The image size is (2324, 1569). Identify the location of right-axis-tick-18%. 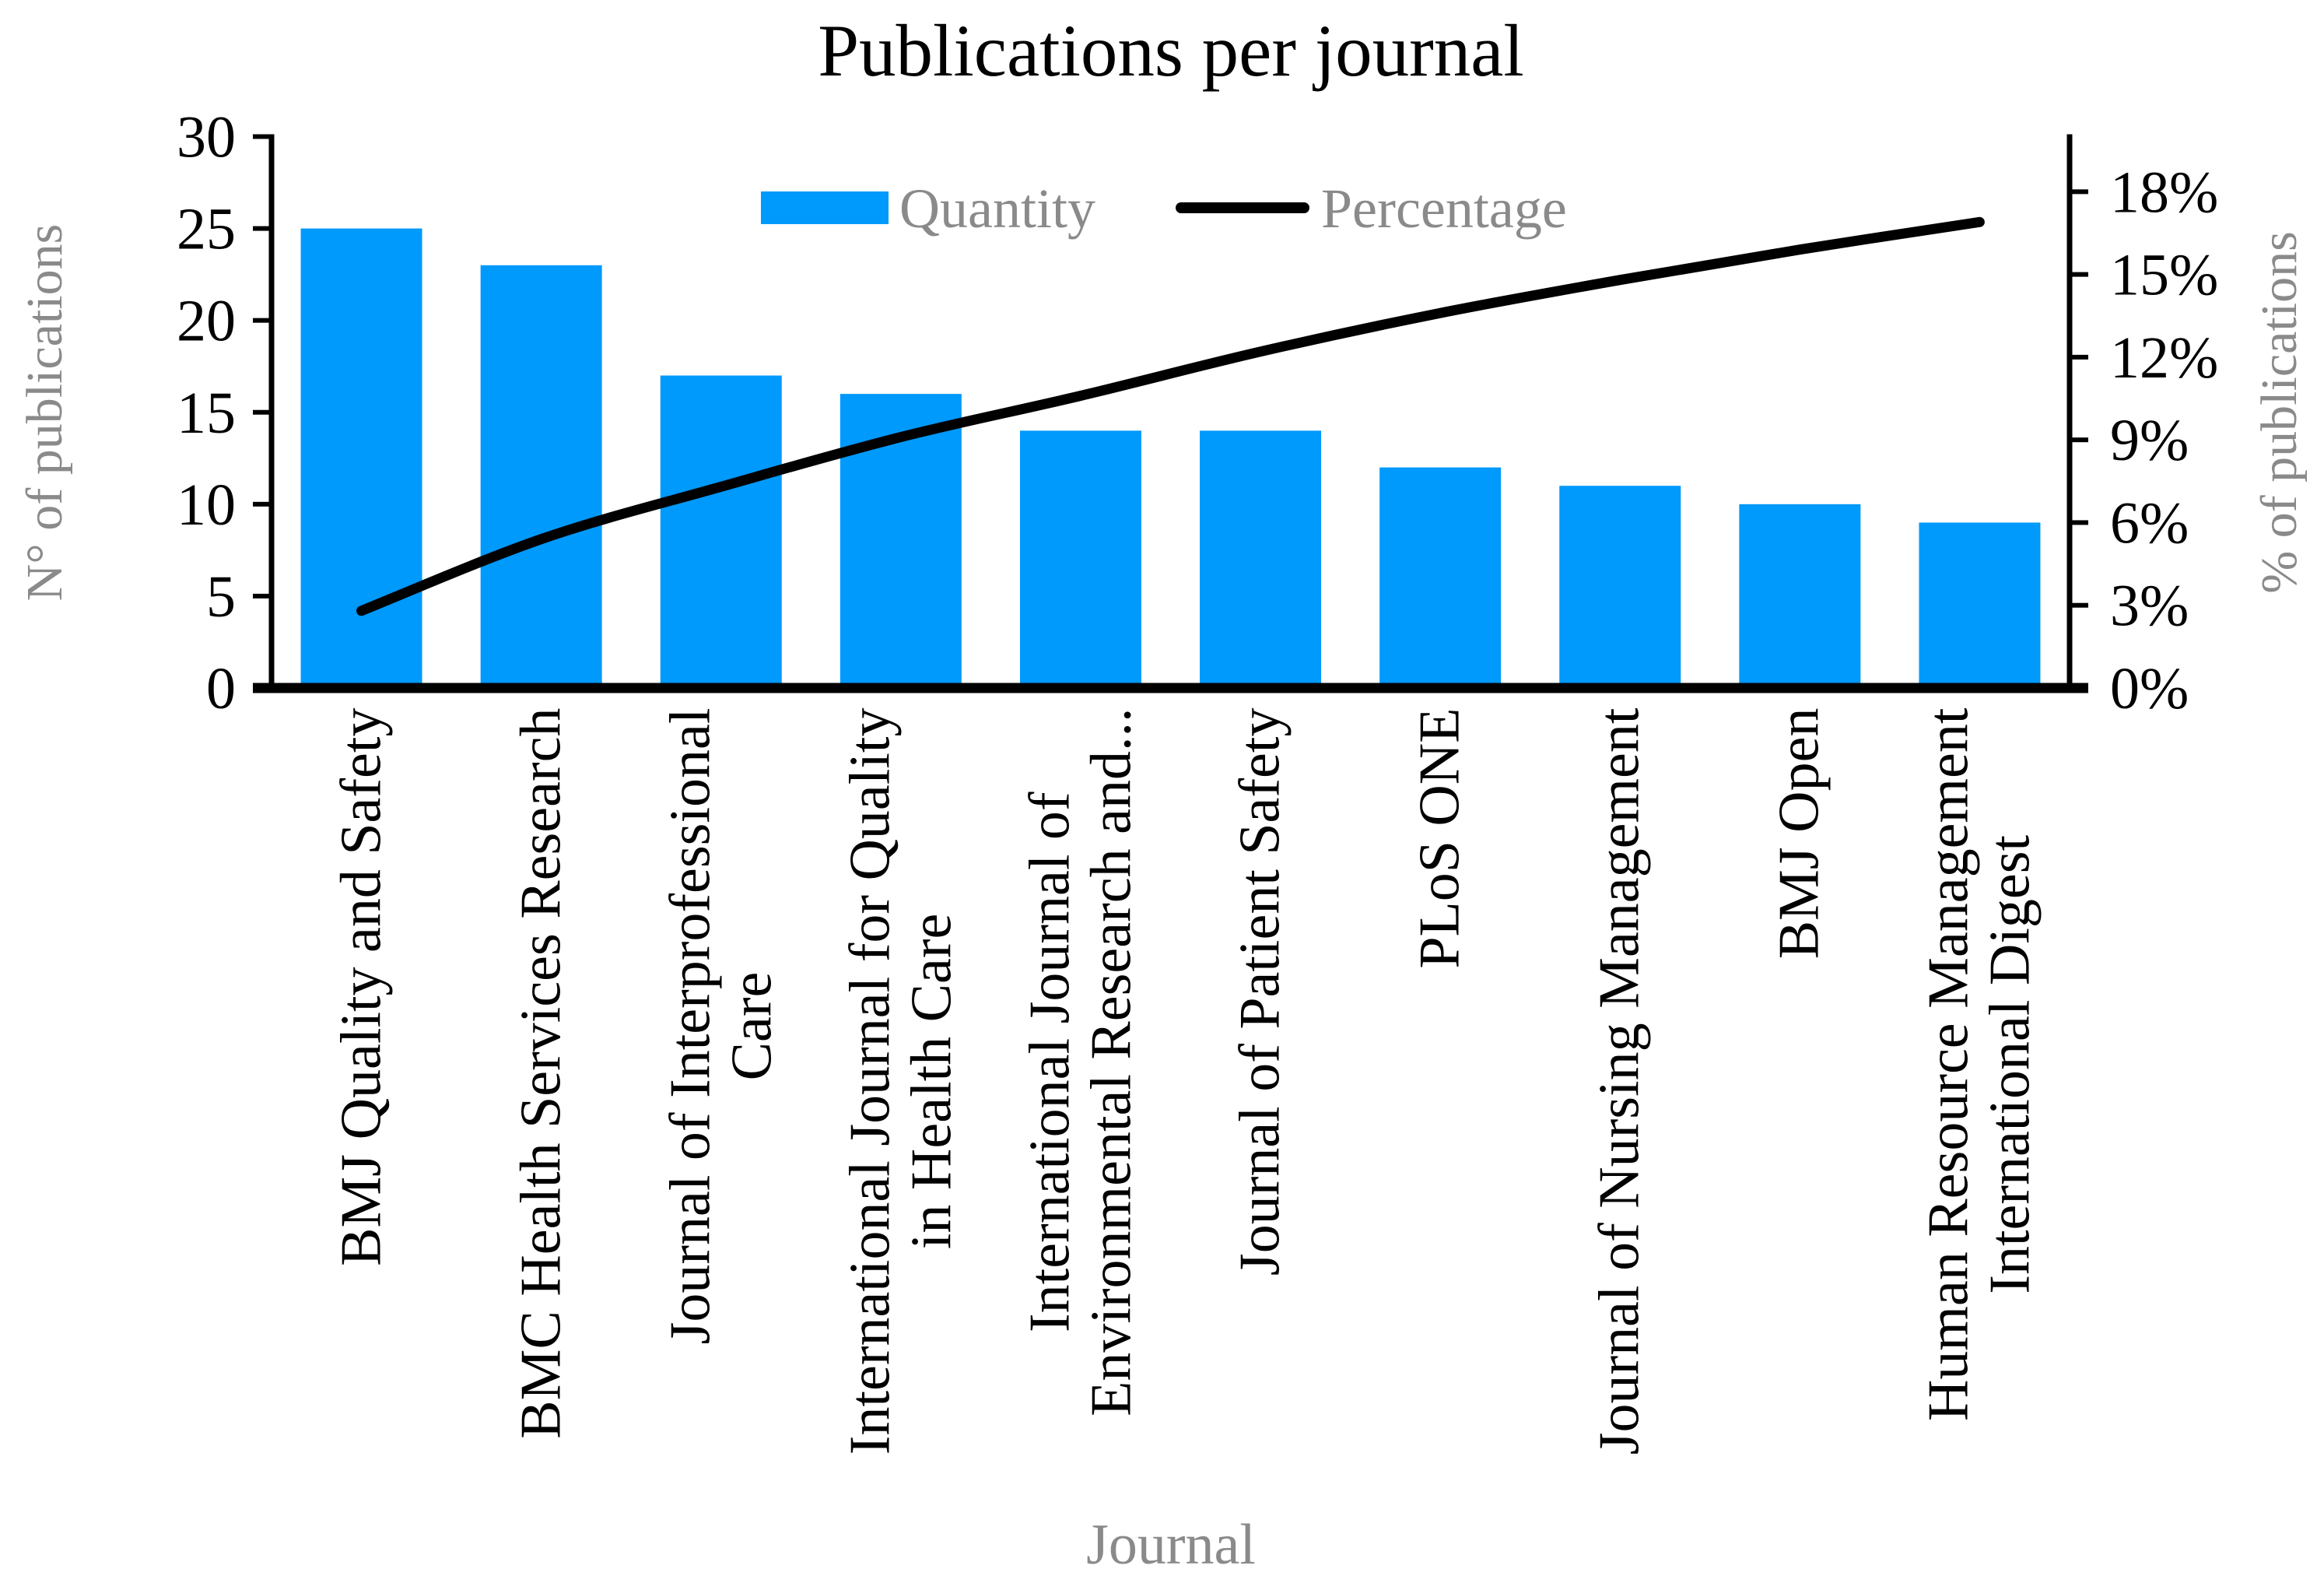
(2079, 192).